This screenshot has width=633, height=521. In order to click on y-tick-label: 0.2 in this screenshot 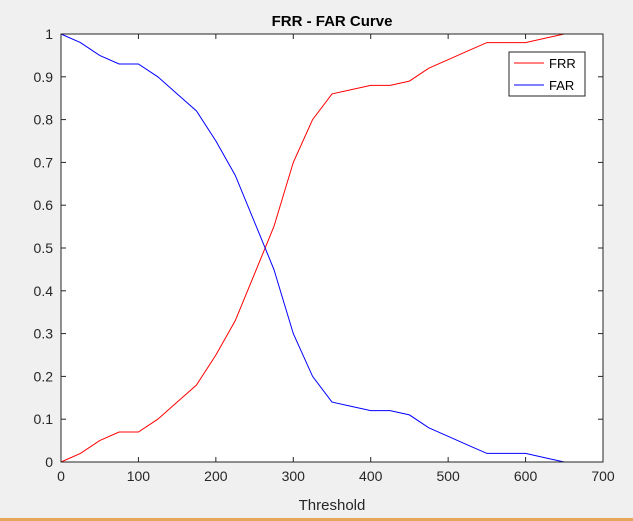, I will do `click(44, 376)`.